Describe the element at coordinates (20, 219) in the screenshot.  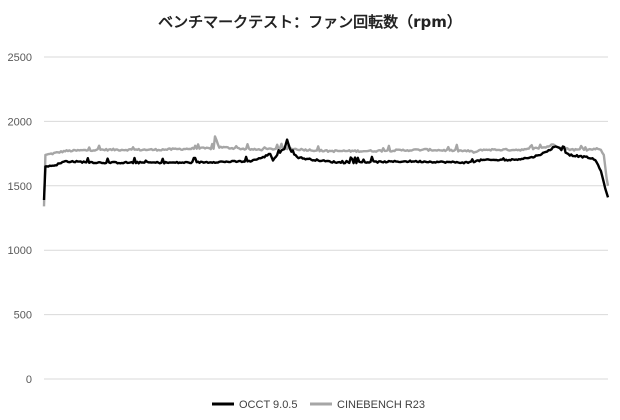
I see `y-axis-ticks: 0 500 1000 1500 2000 2500` at that location.